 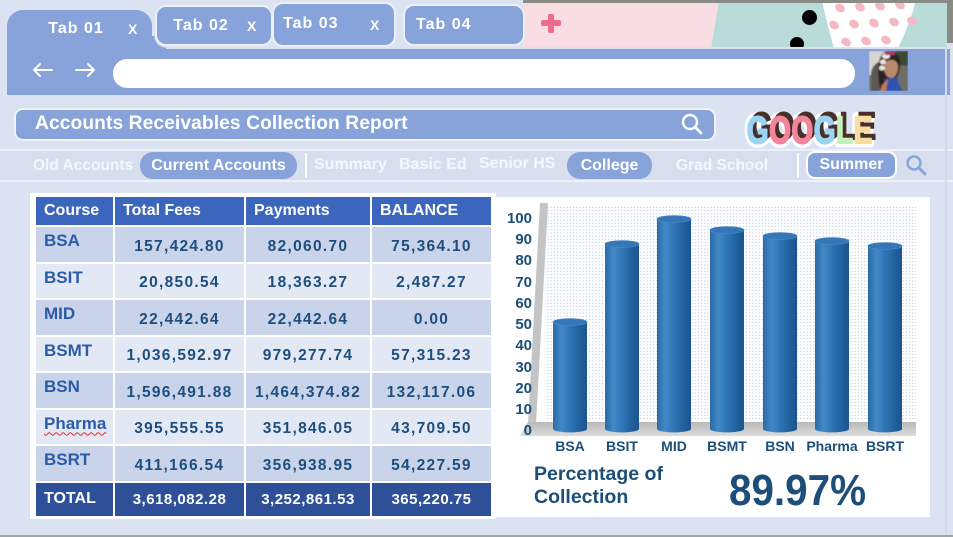 I want to click on svg-text: 40, so click(x=523, y=345).